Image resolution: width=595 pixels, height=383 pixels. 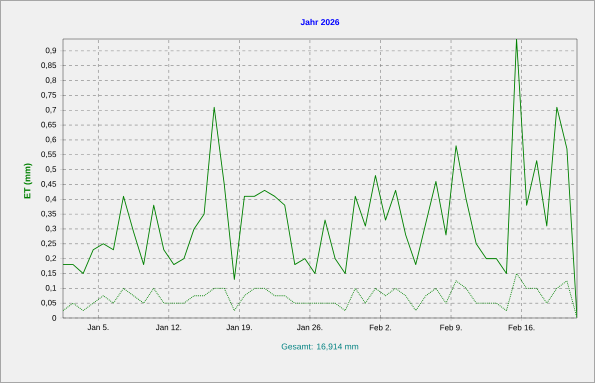 I want to click on text: Gesamt: 16,914 mm, so click(x=320, y=347).